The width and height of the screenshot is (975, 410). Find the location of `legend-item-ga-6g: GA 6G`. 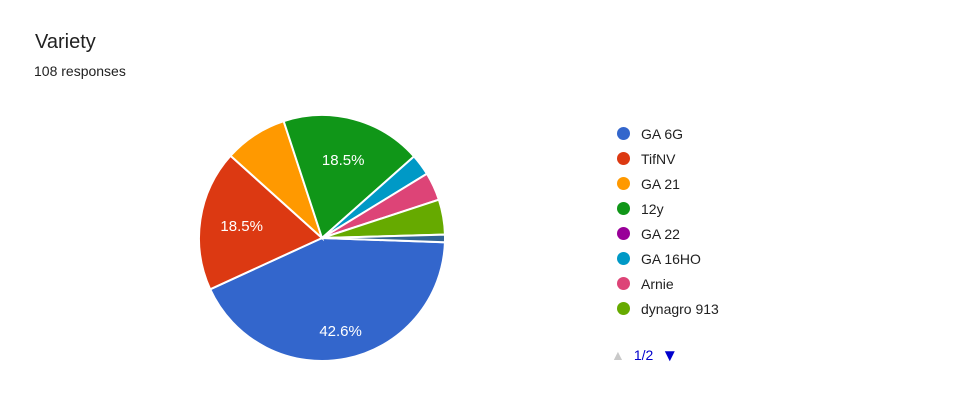

legend-item-ga-6g: GA 6G is located at coordinates (668, 133).